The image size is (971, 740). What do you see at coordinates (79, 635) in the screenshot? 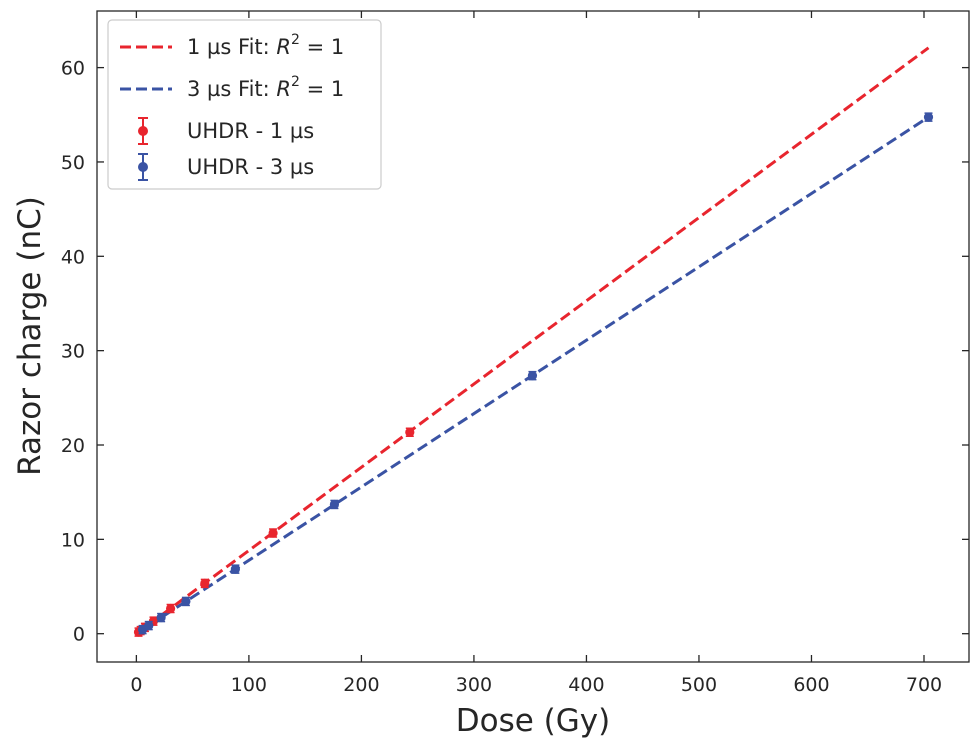
I see `y-tick-label: 0` at bounding box center [79, 635].